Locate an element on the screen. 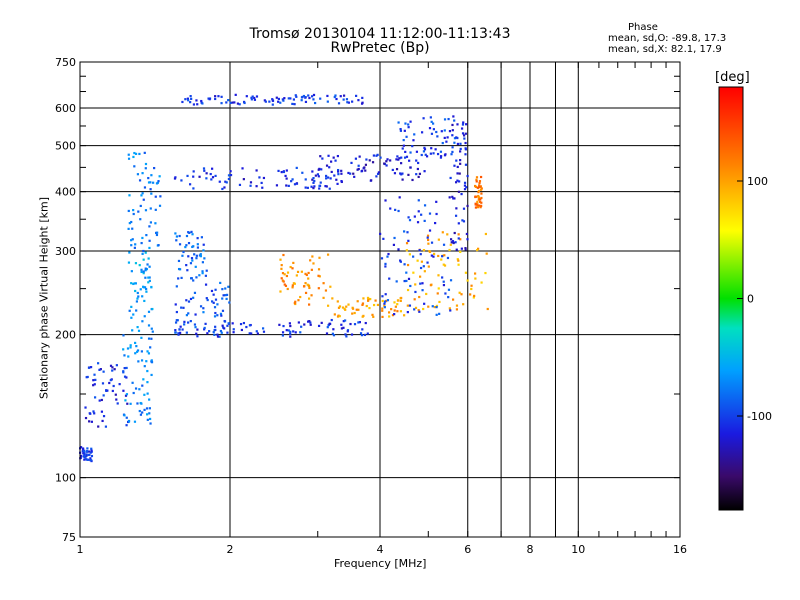 Image resolution: width=800 pixels, height=600 pixels. y-tick-label: 200 is located at coordinates (65, 335).